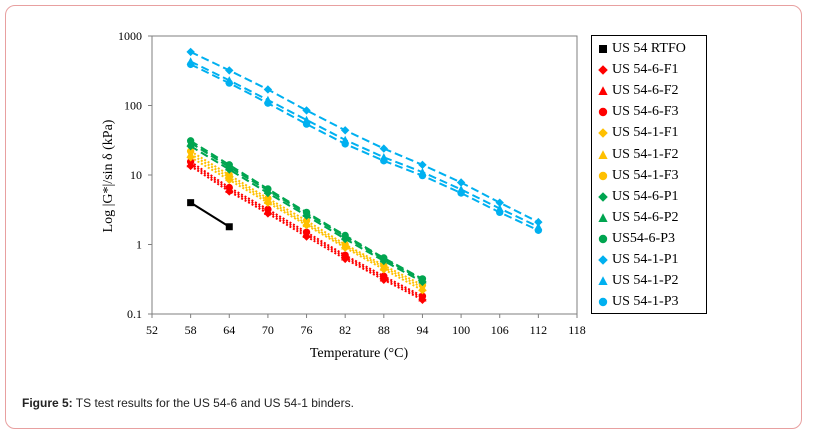 The height and width of the screenshot is (436, 815). I want to click on y-axis-label: Log |G*|/sin δ (kPa), so click(108, 175).